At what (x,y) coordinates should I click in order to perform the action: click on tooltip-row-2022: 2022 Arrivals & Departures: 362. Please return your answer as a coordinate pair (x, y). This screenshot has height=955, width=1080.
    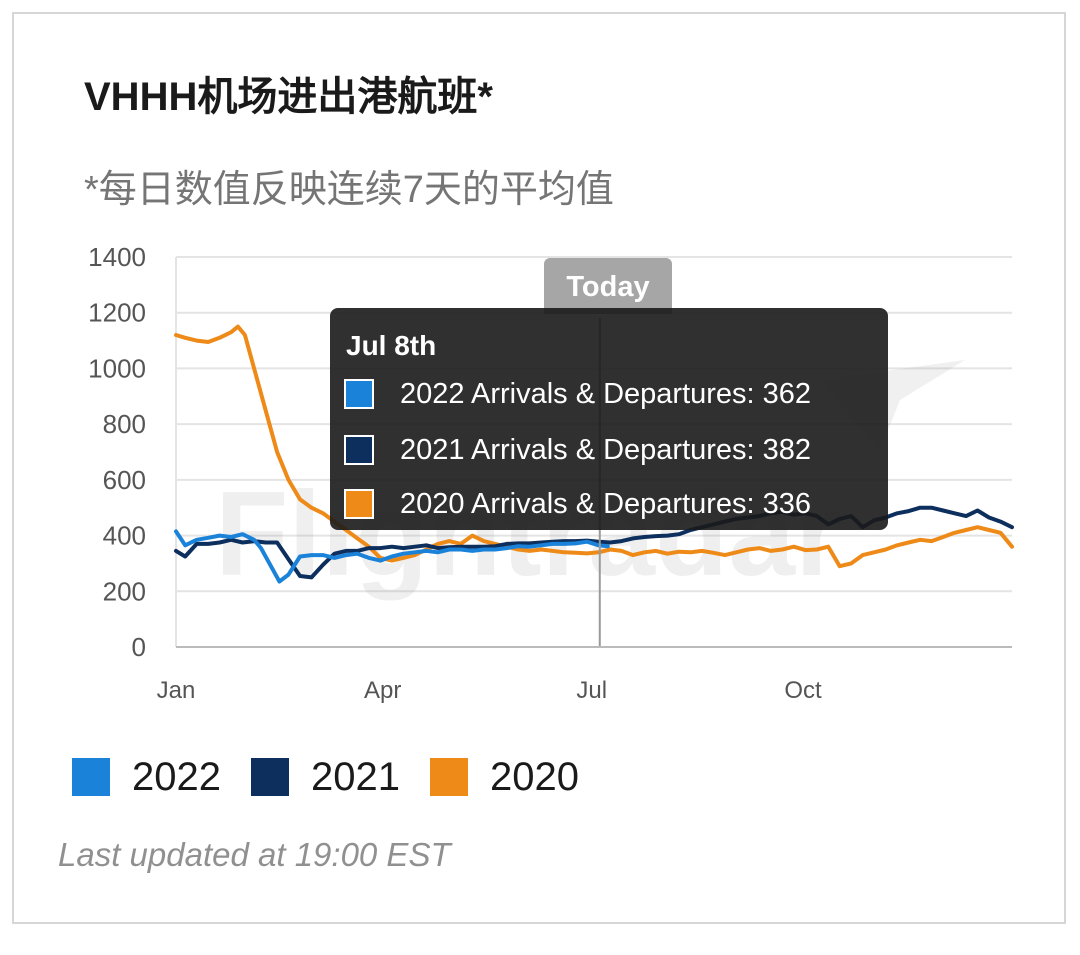
    Looking at the image, I should click on (577, 394).